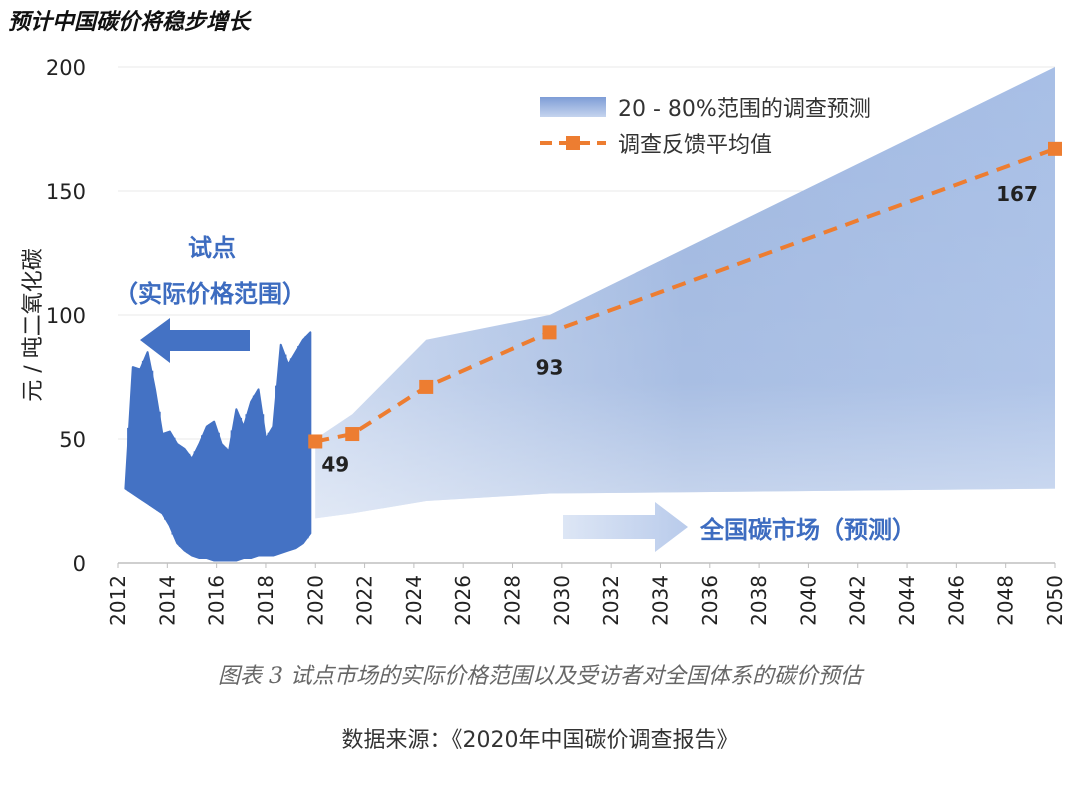 The height and width of the screenshot is (795, 1080). I want to click on y-tick-label: 50, so click(72, 440).